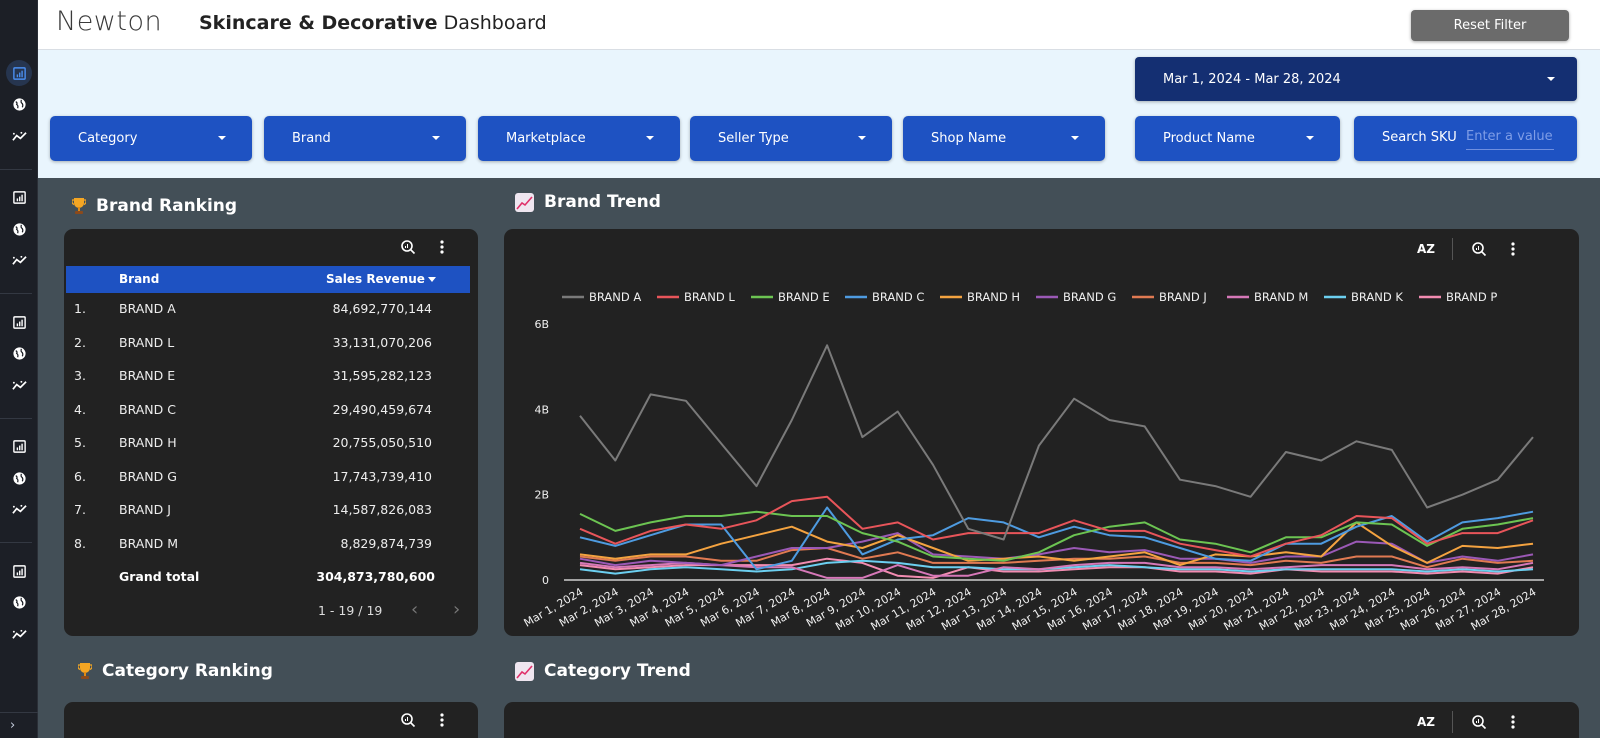 The height and width of the screenshot is (738, 1600). I want to click on table-row: 5. BRAND H 20,755,050,510, so click(267, 443).